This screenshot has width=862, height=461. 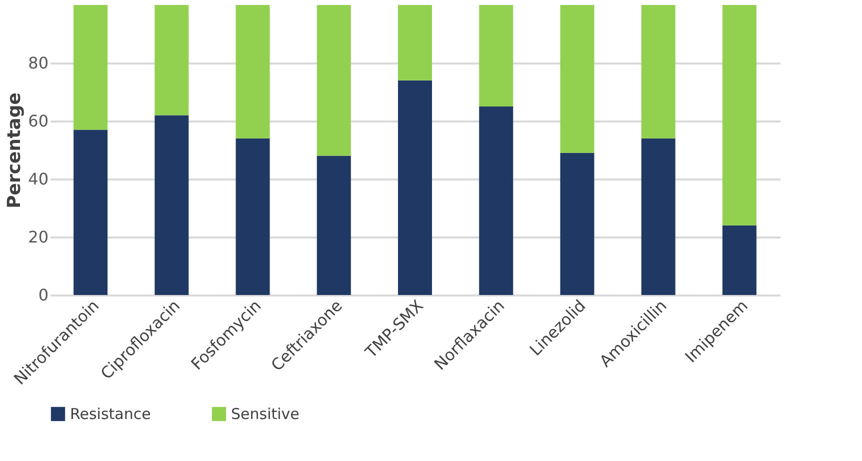 I want to click on y-tick-label: 80, so click(x=38, y=63).